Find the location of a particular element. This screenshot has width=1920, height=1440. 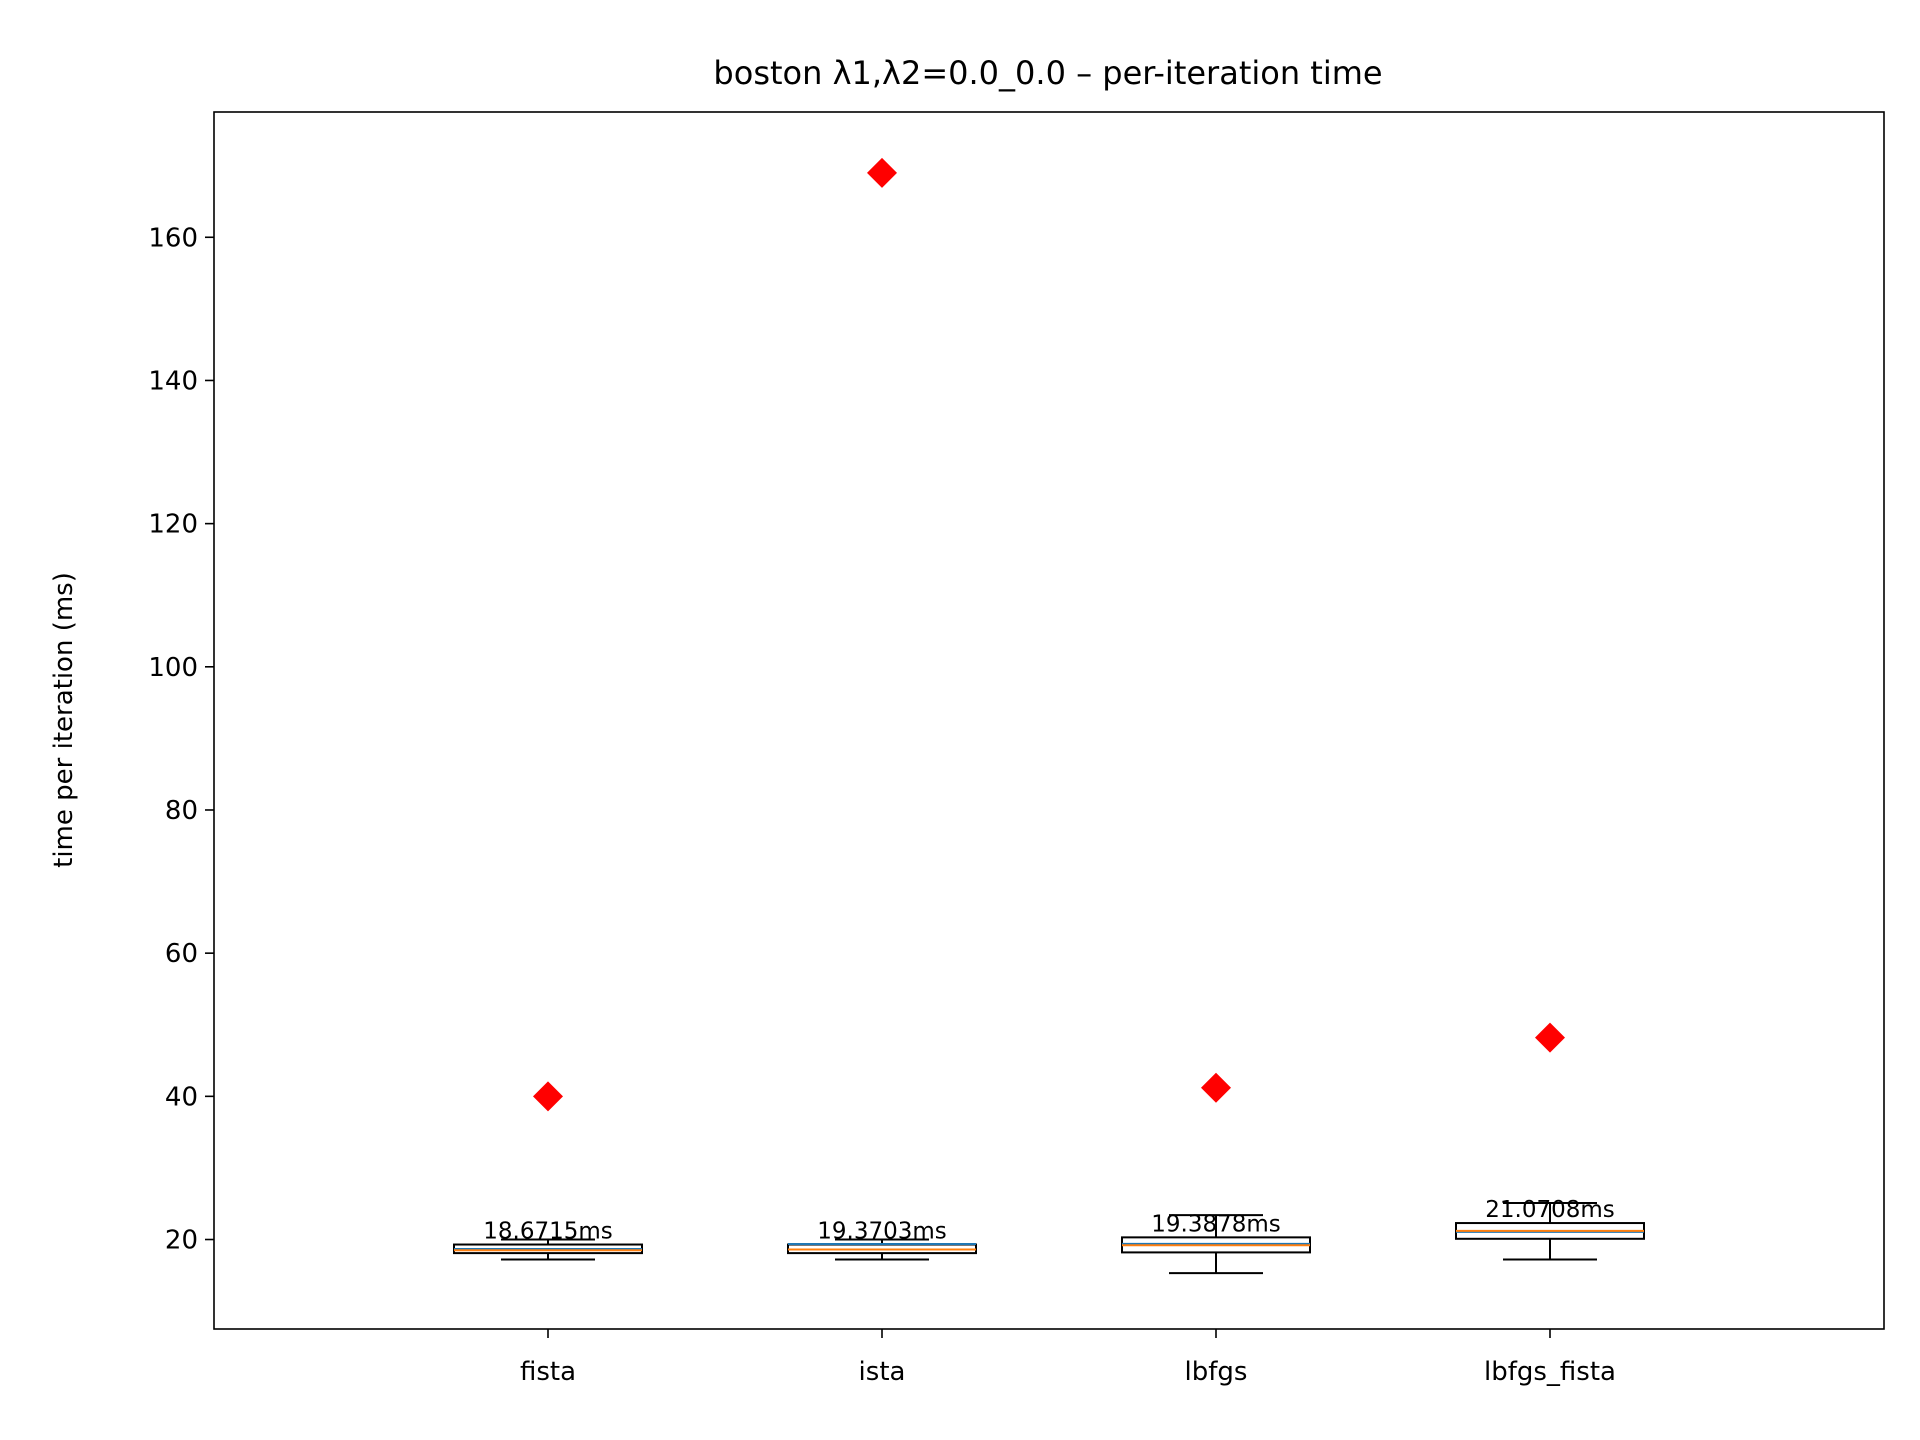

y-axis-label: time per iteration (ms) is located at coordinates (64, 720).